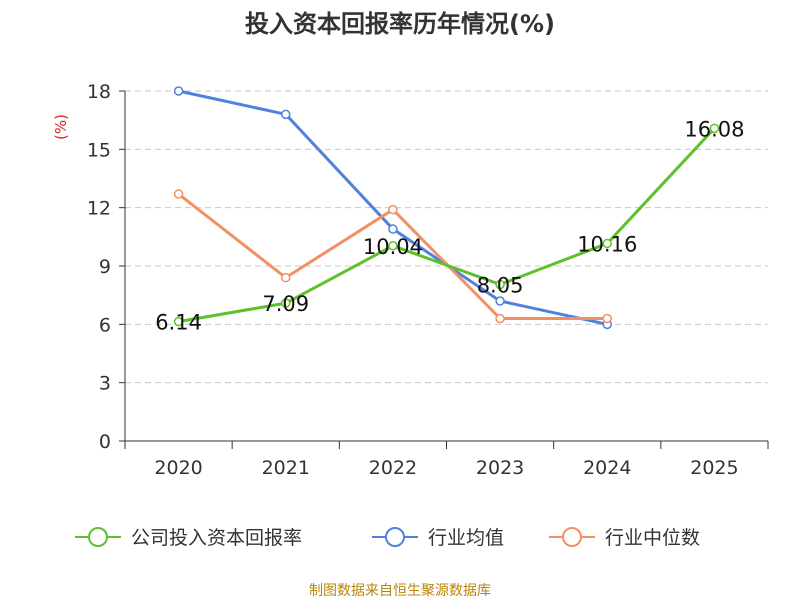 The width and height of the screenshot is (800, 600). Describe the element at coordinates (105, 325) in the screenshot. I see `y-tick-label: 6` at that location.